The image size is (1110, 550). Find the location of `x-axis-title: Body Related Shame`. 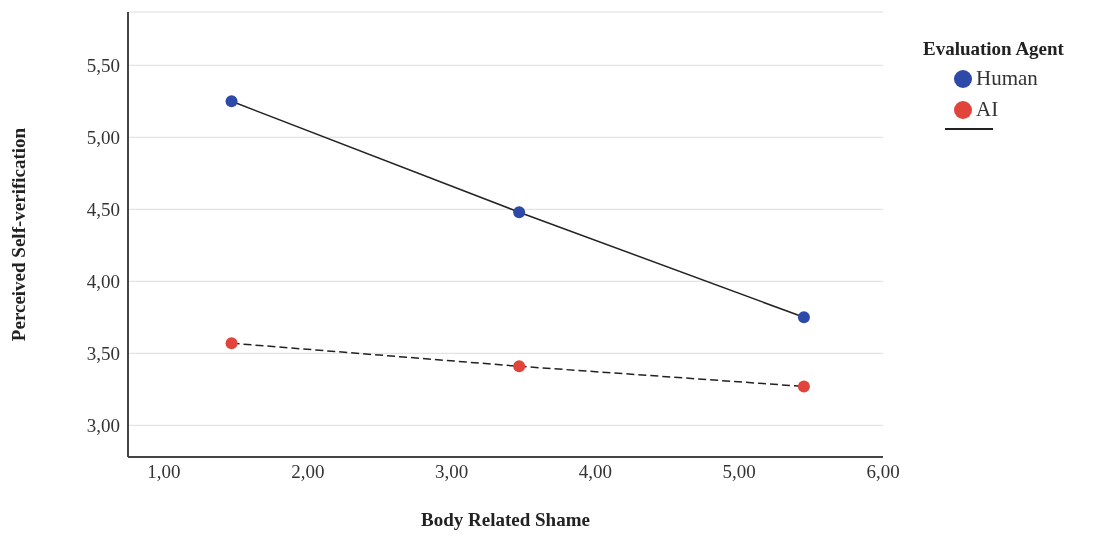

x-axis-title: Body Related Shame is located at coordinates (505, 519).